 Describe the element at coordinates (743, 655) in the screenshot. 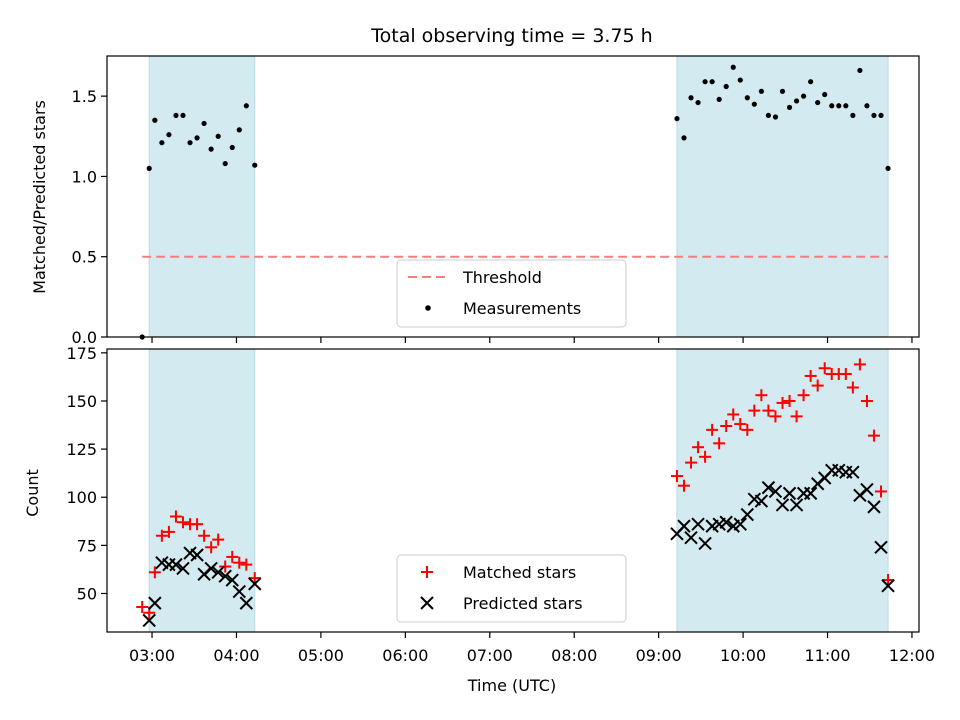

I see `bottom-x-tick-label: 10:00` at that location.